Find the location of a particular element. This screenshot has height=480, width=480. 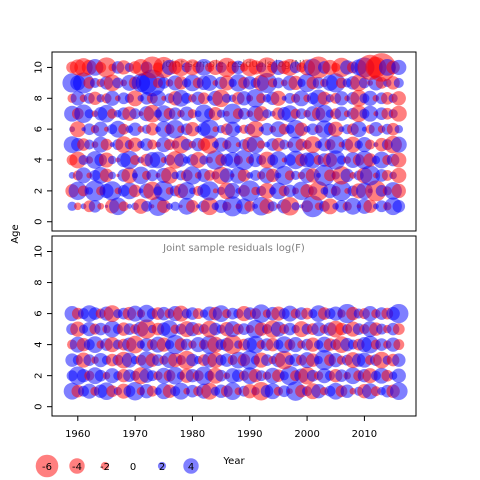

legend-label: 0 is located at coordinates (133, 467).